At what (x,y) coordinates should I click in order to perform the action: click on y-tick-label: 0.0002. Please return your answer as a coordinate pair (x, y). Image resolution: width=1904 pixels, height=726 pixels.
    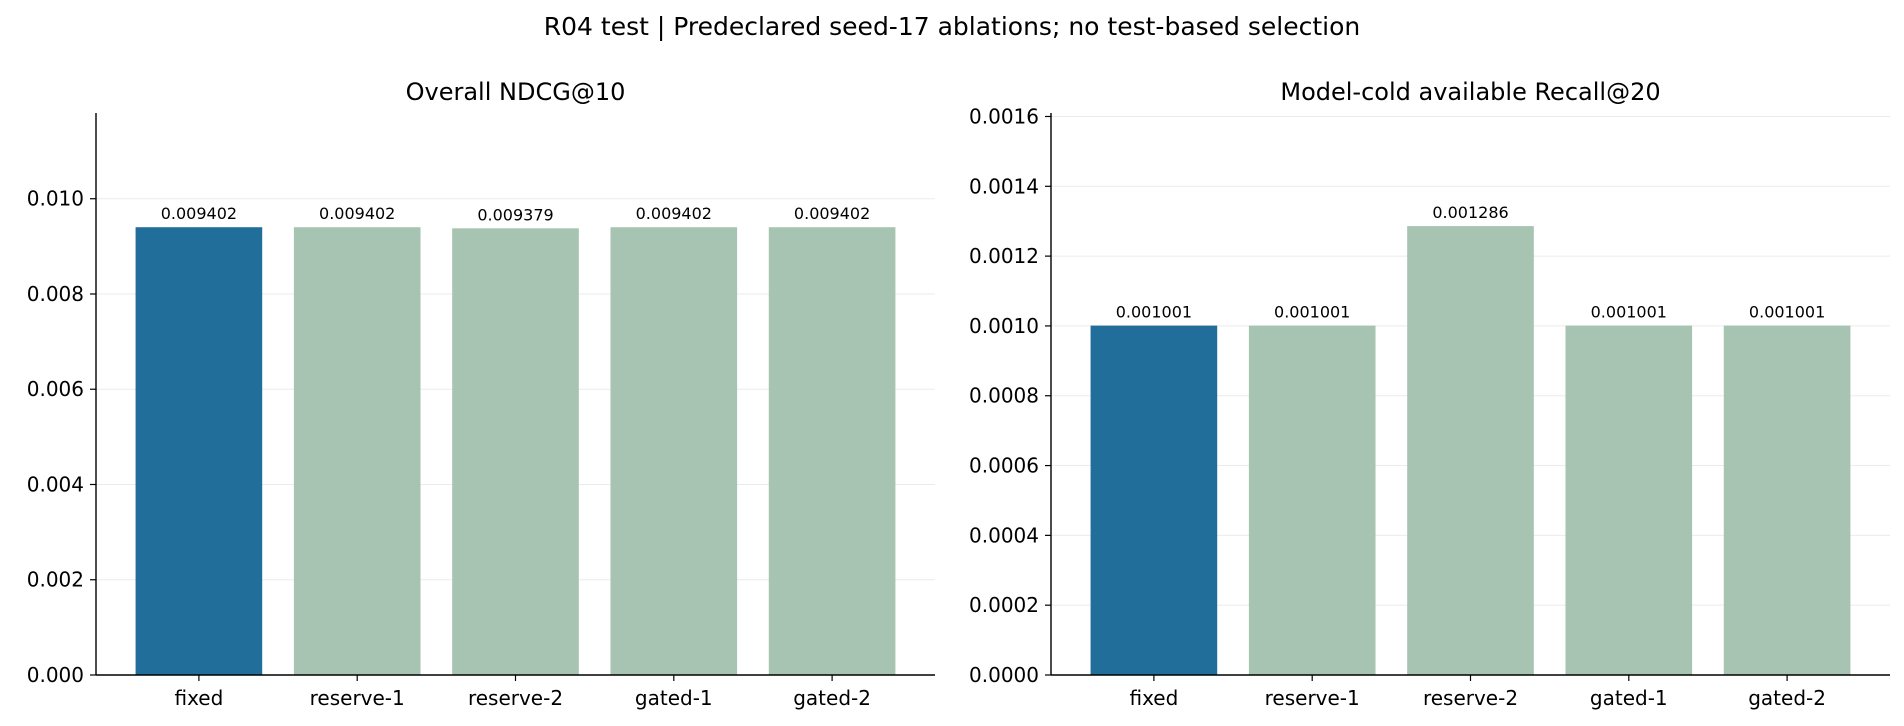
    Looking at the image, I should click on (1004, 605).